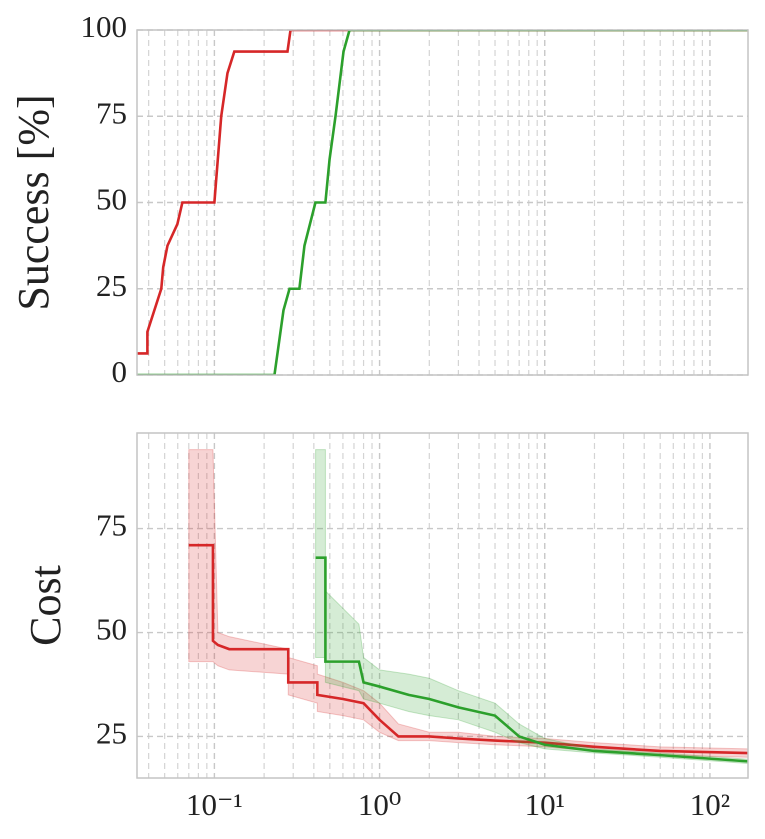  I want to click on x-tick-label: 10⁰, so click(379, 804).